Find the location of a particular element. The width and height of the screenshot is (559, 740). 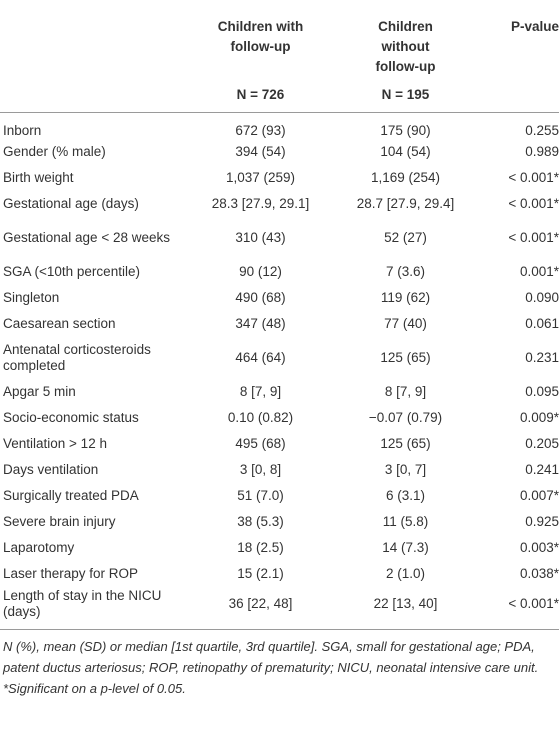

cell: 0.10 (0.82) is located at coordinates (260, 417).